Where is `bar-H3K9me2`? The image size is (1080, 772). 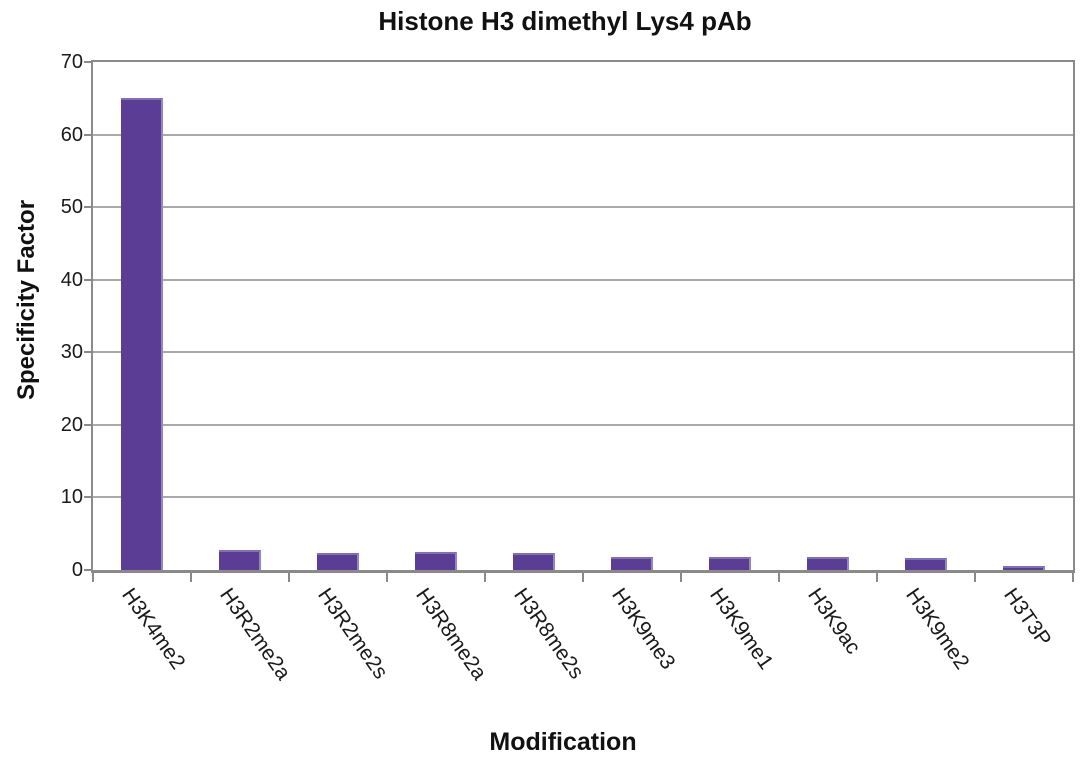
bar-H3K9me2 is located at coordinates (926, 564).